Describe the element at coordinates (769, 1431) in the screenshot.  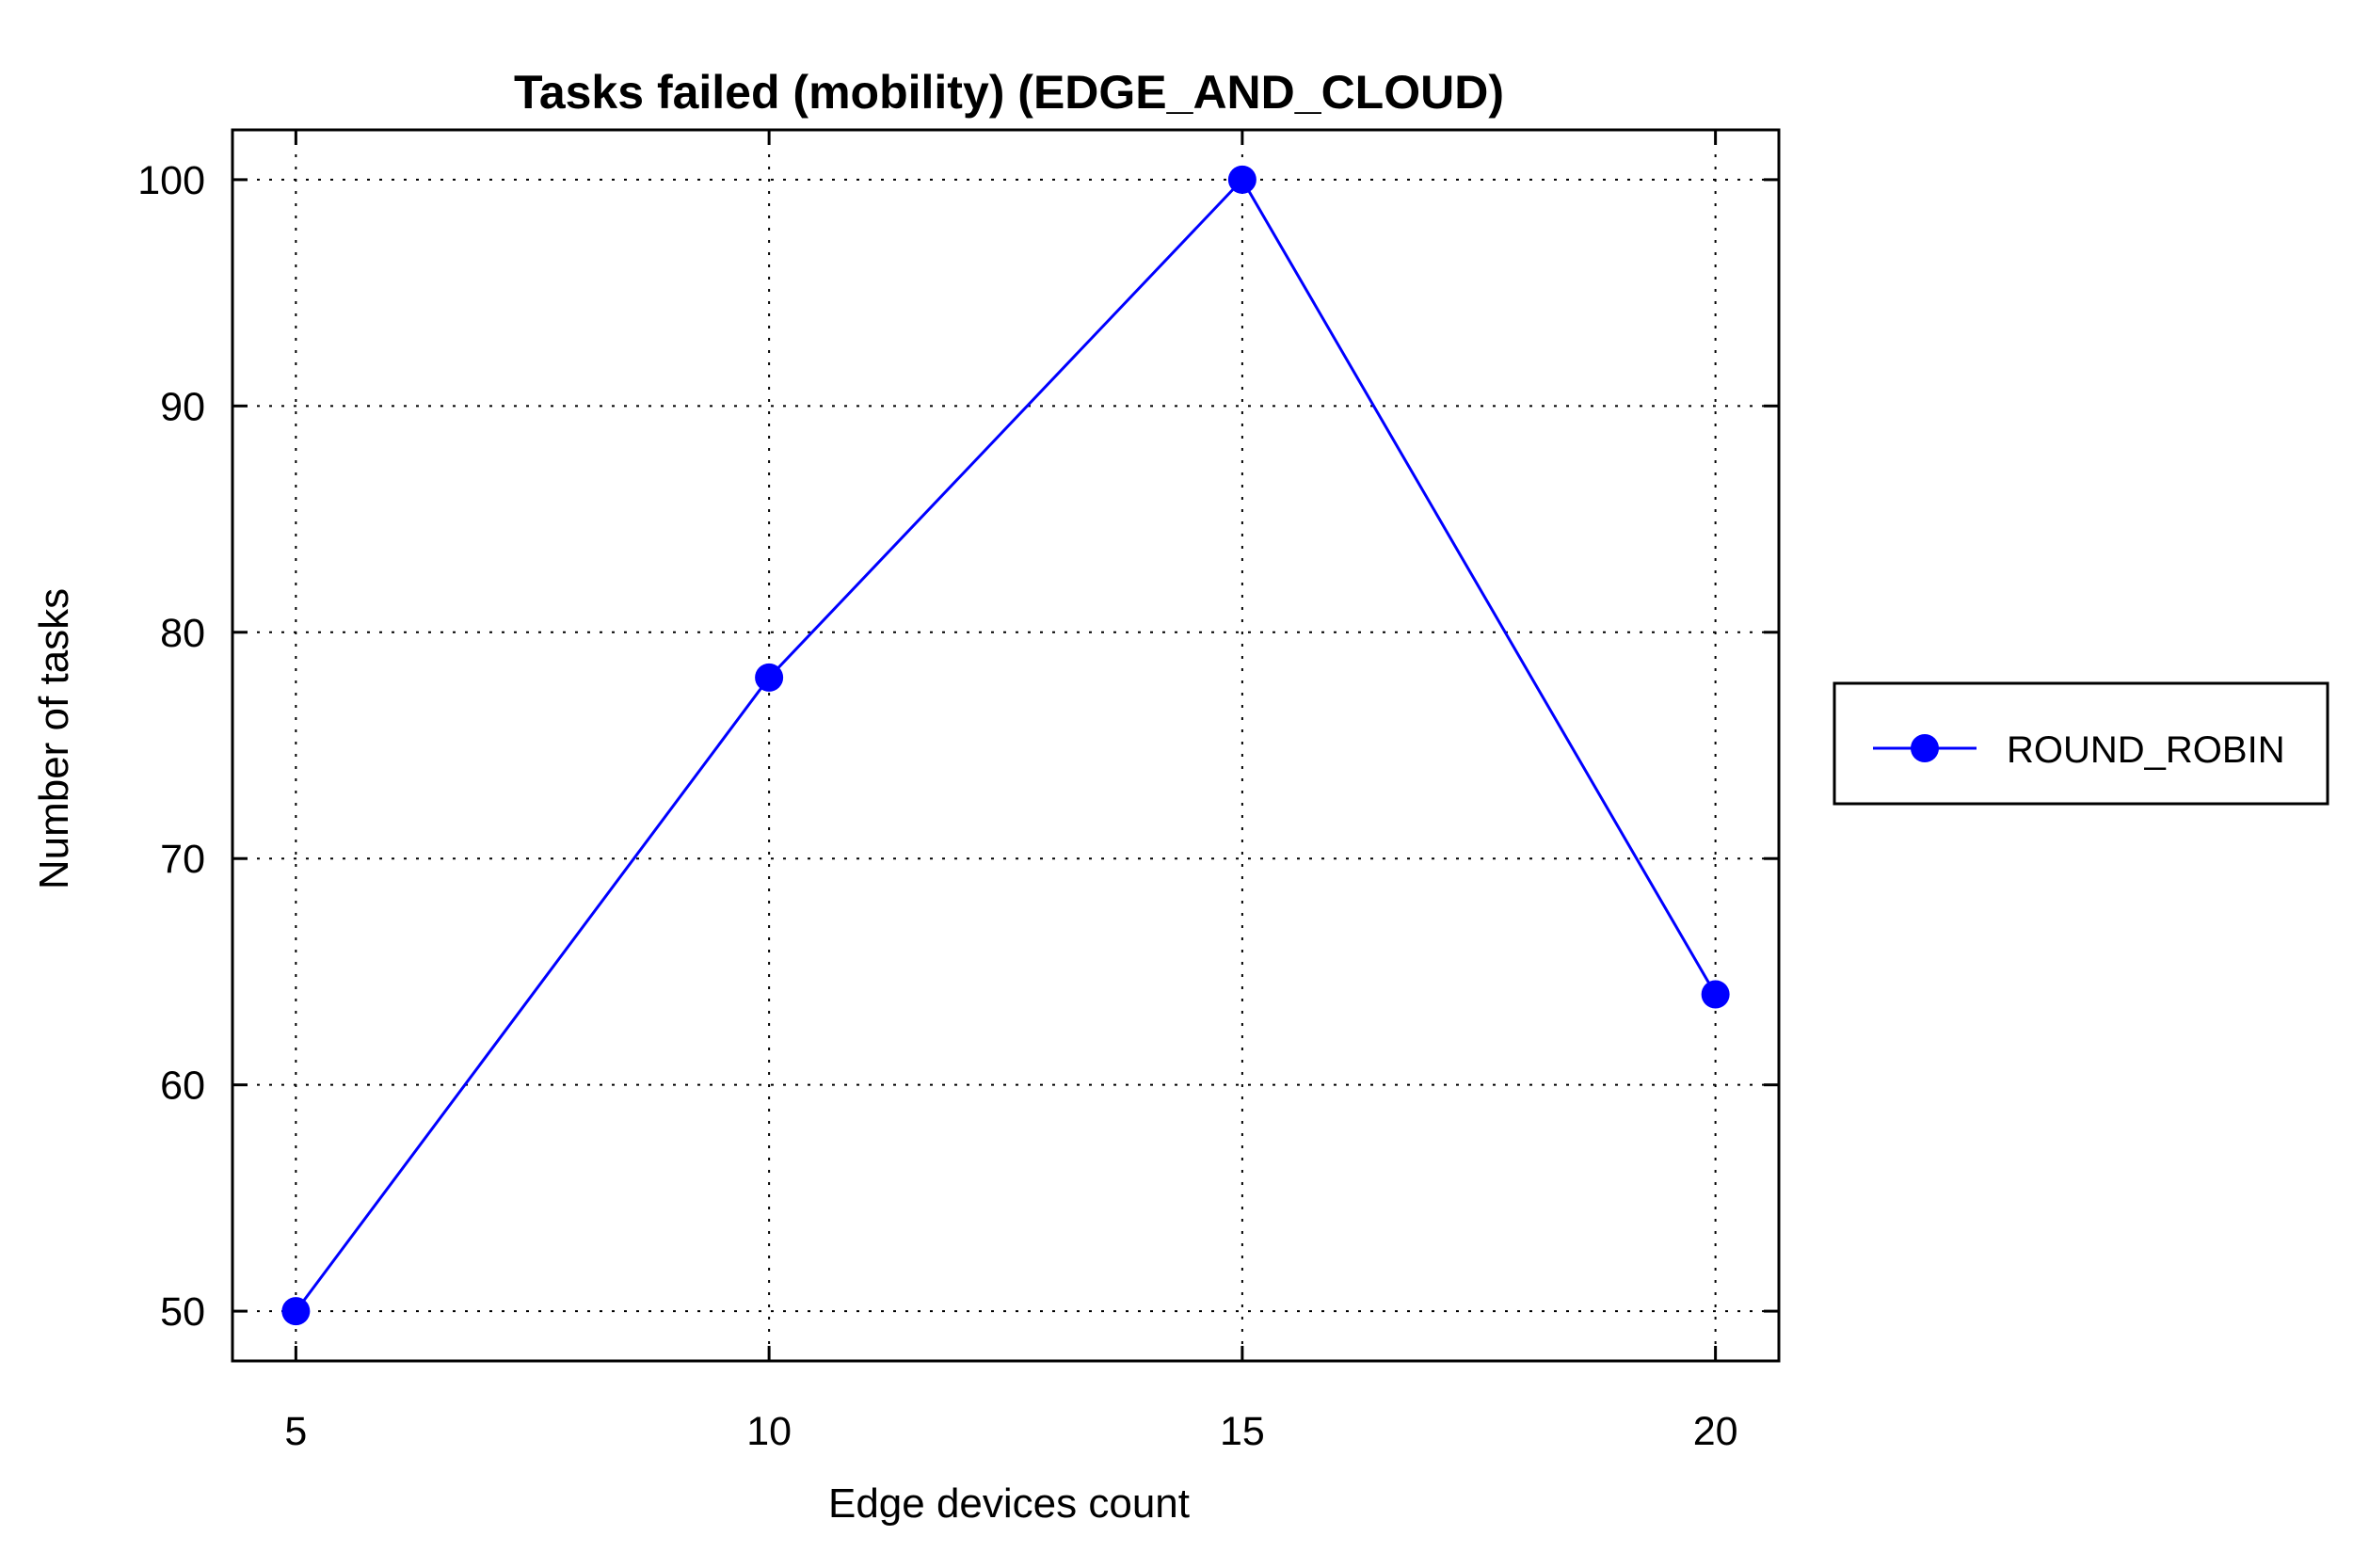
I see `x-tick-label: 10` at that location.